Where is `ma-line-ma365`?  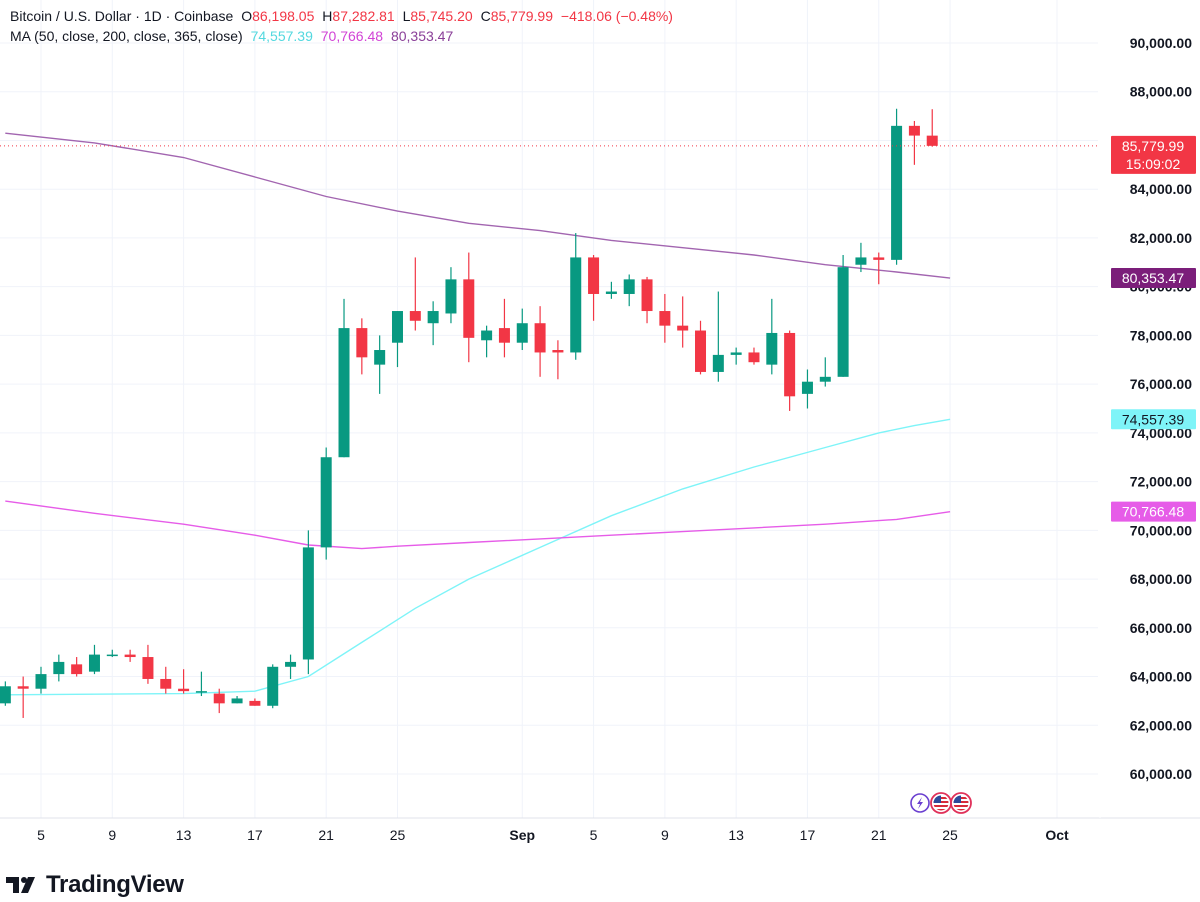 ma-line-ma365 is located at coordinates (478, 205).